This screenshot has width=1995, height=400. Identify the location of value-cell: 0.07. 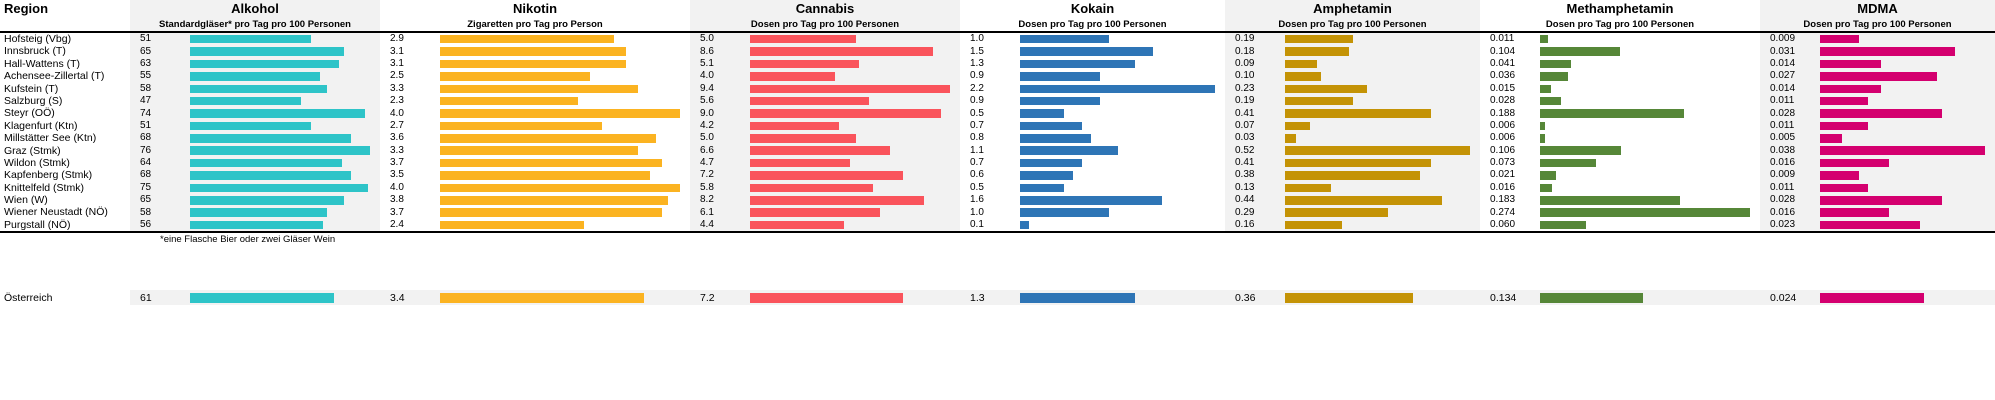
(1245, 125).